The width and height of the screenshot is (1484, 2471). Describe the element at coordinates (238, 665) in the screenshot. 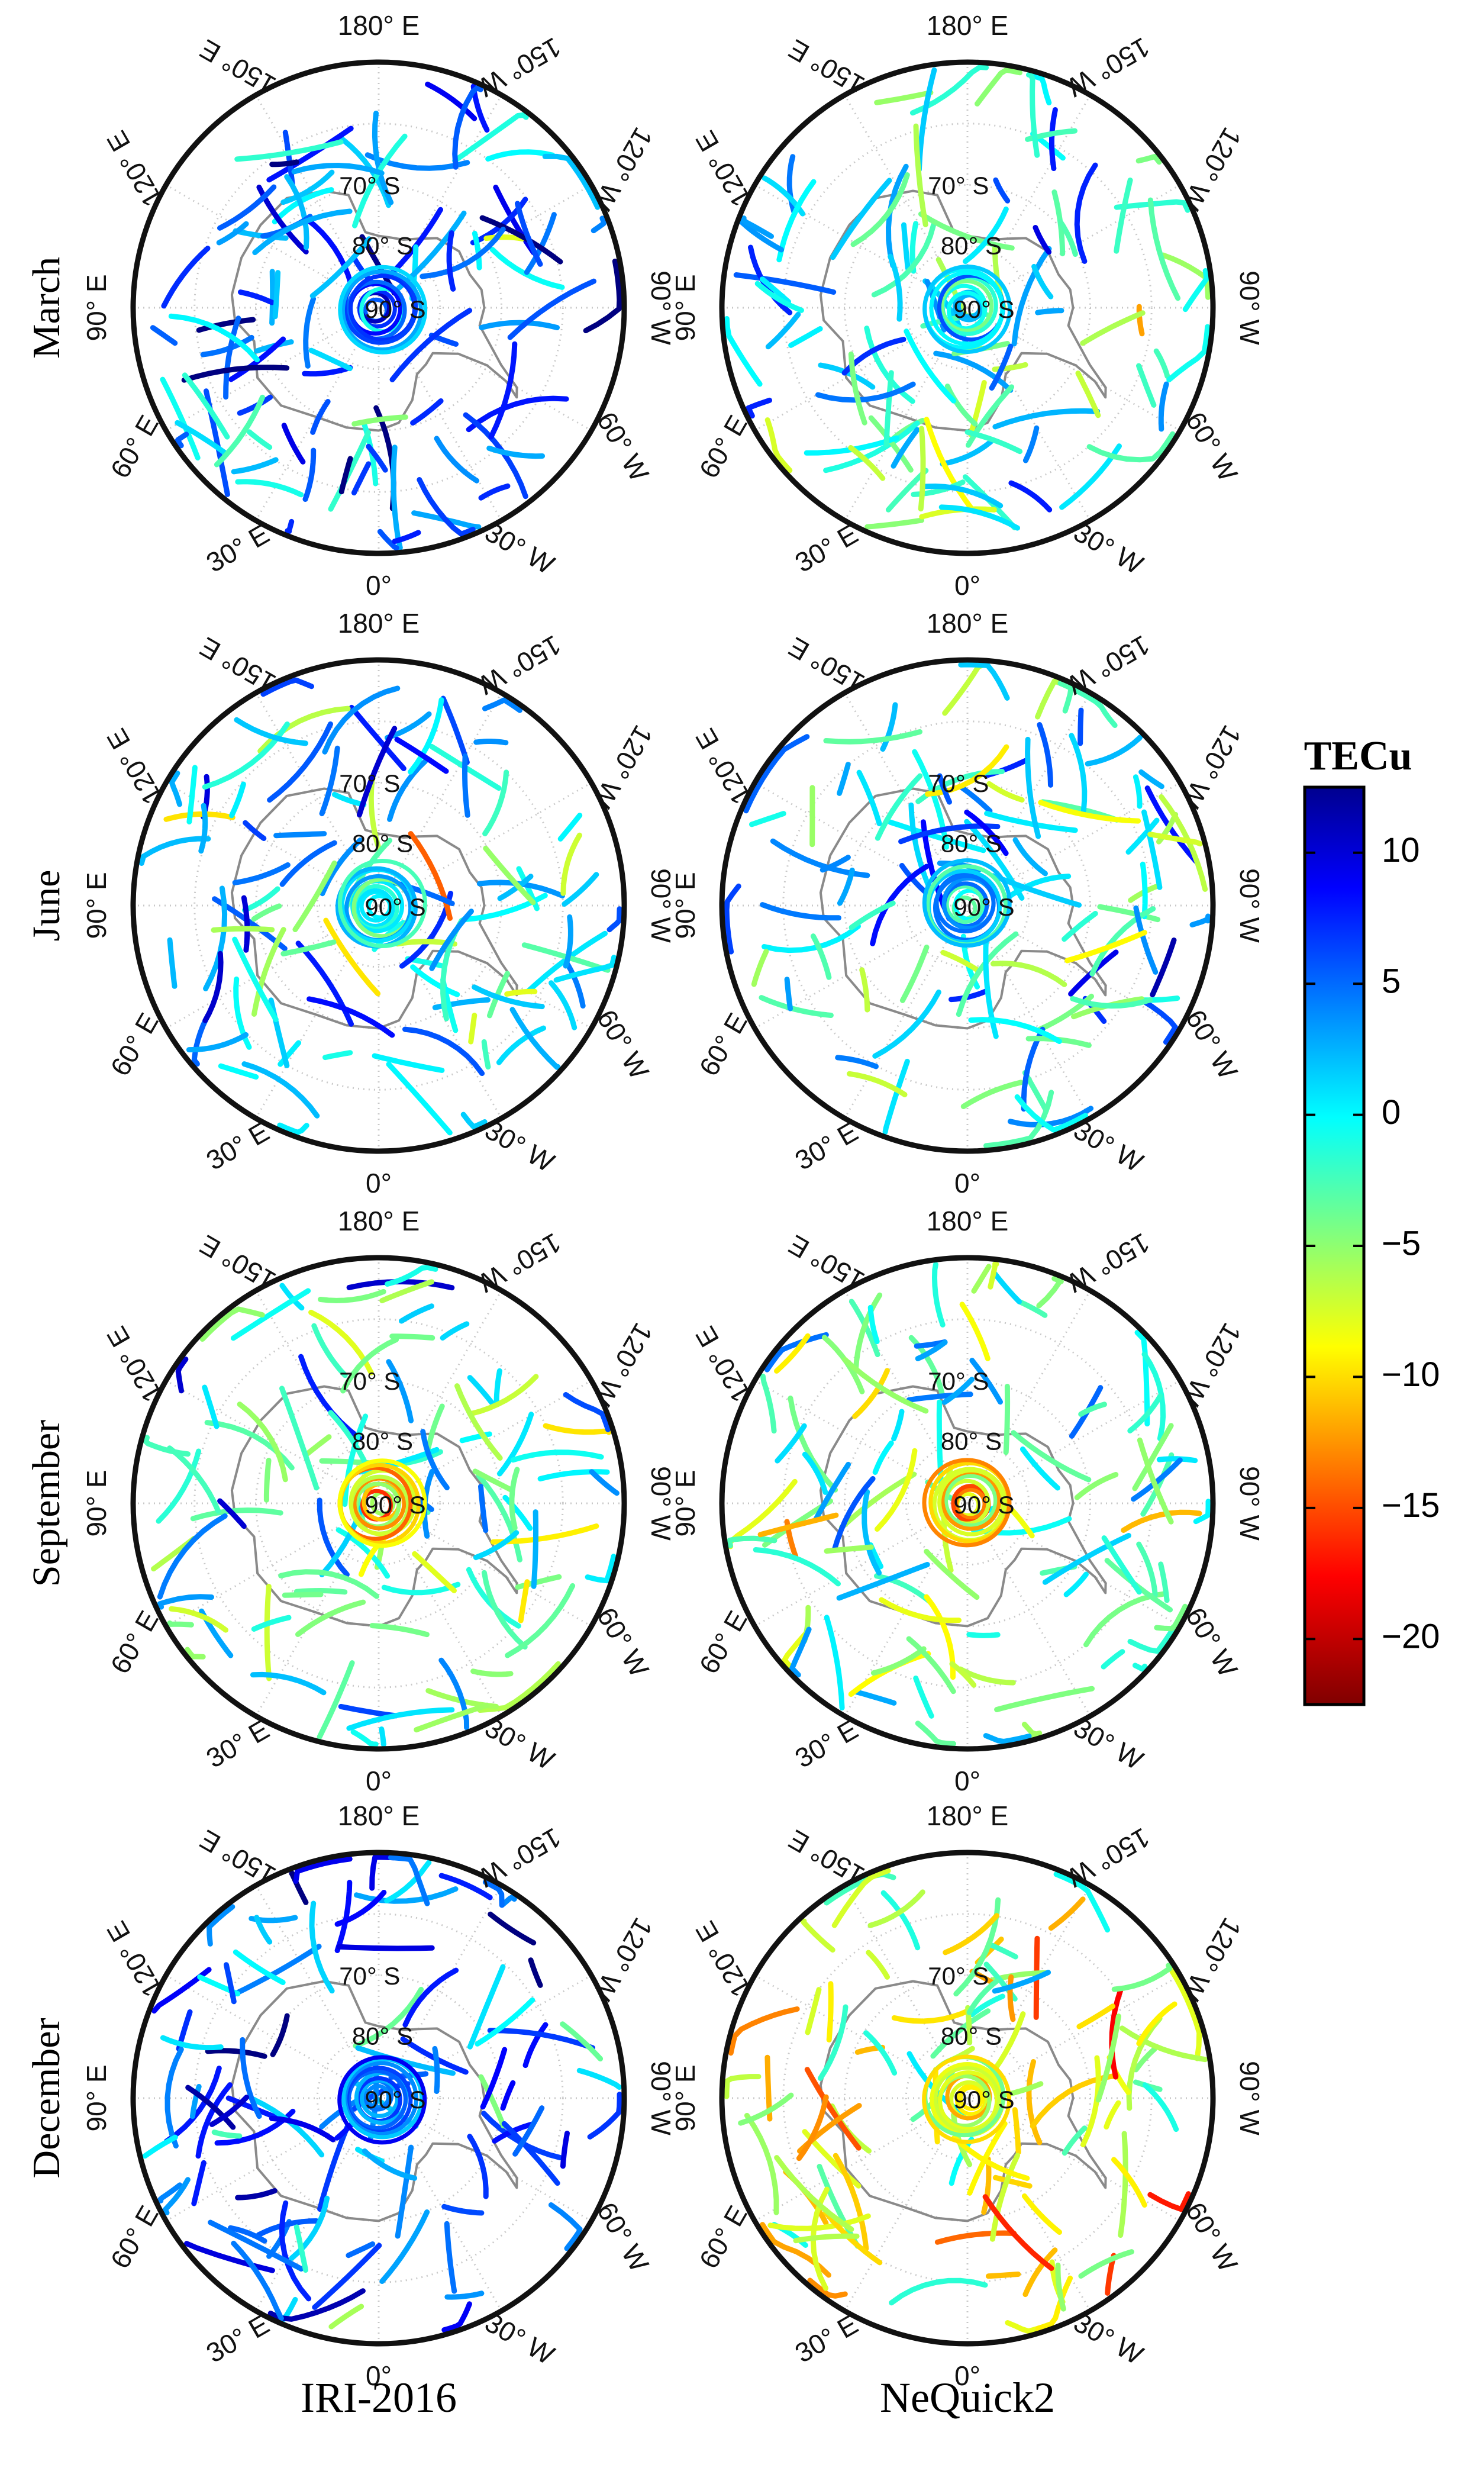

I see `lon-label: 150° E` at that location.